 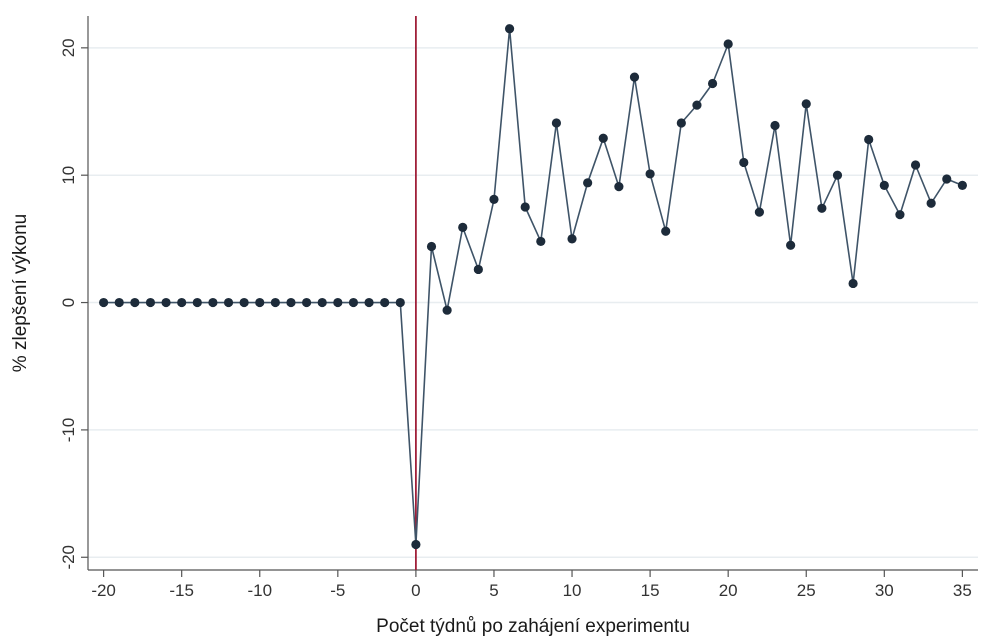 I want to click on x-tick-label: -5, so click(x=337, y=590).